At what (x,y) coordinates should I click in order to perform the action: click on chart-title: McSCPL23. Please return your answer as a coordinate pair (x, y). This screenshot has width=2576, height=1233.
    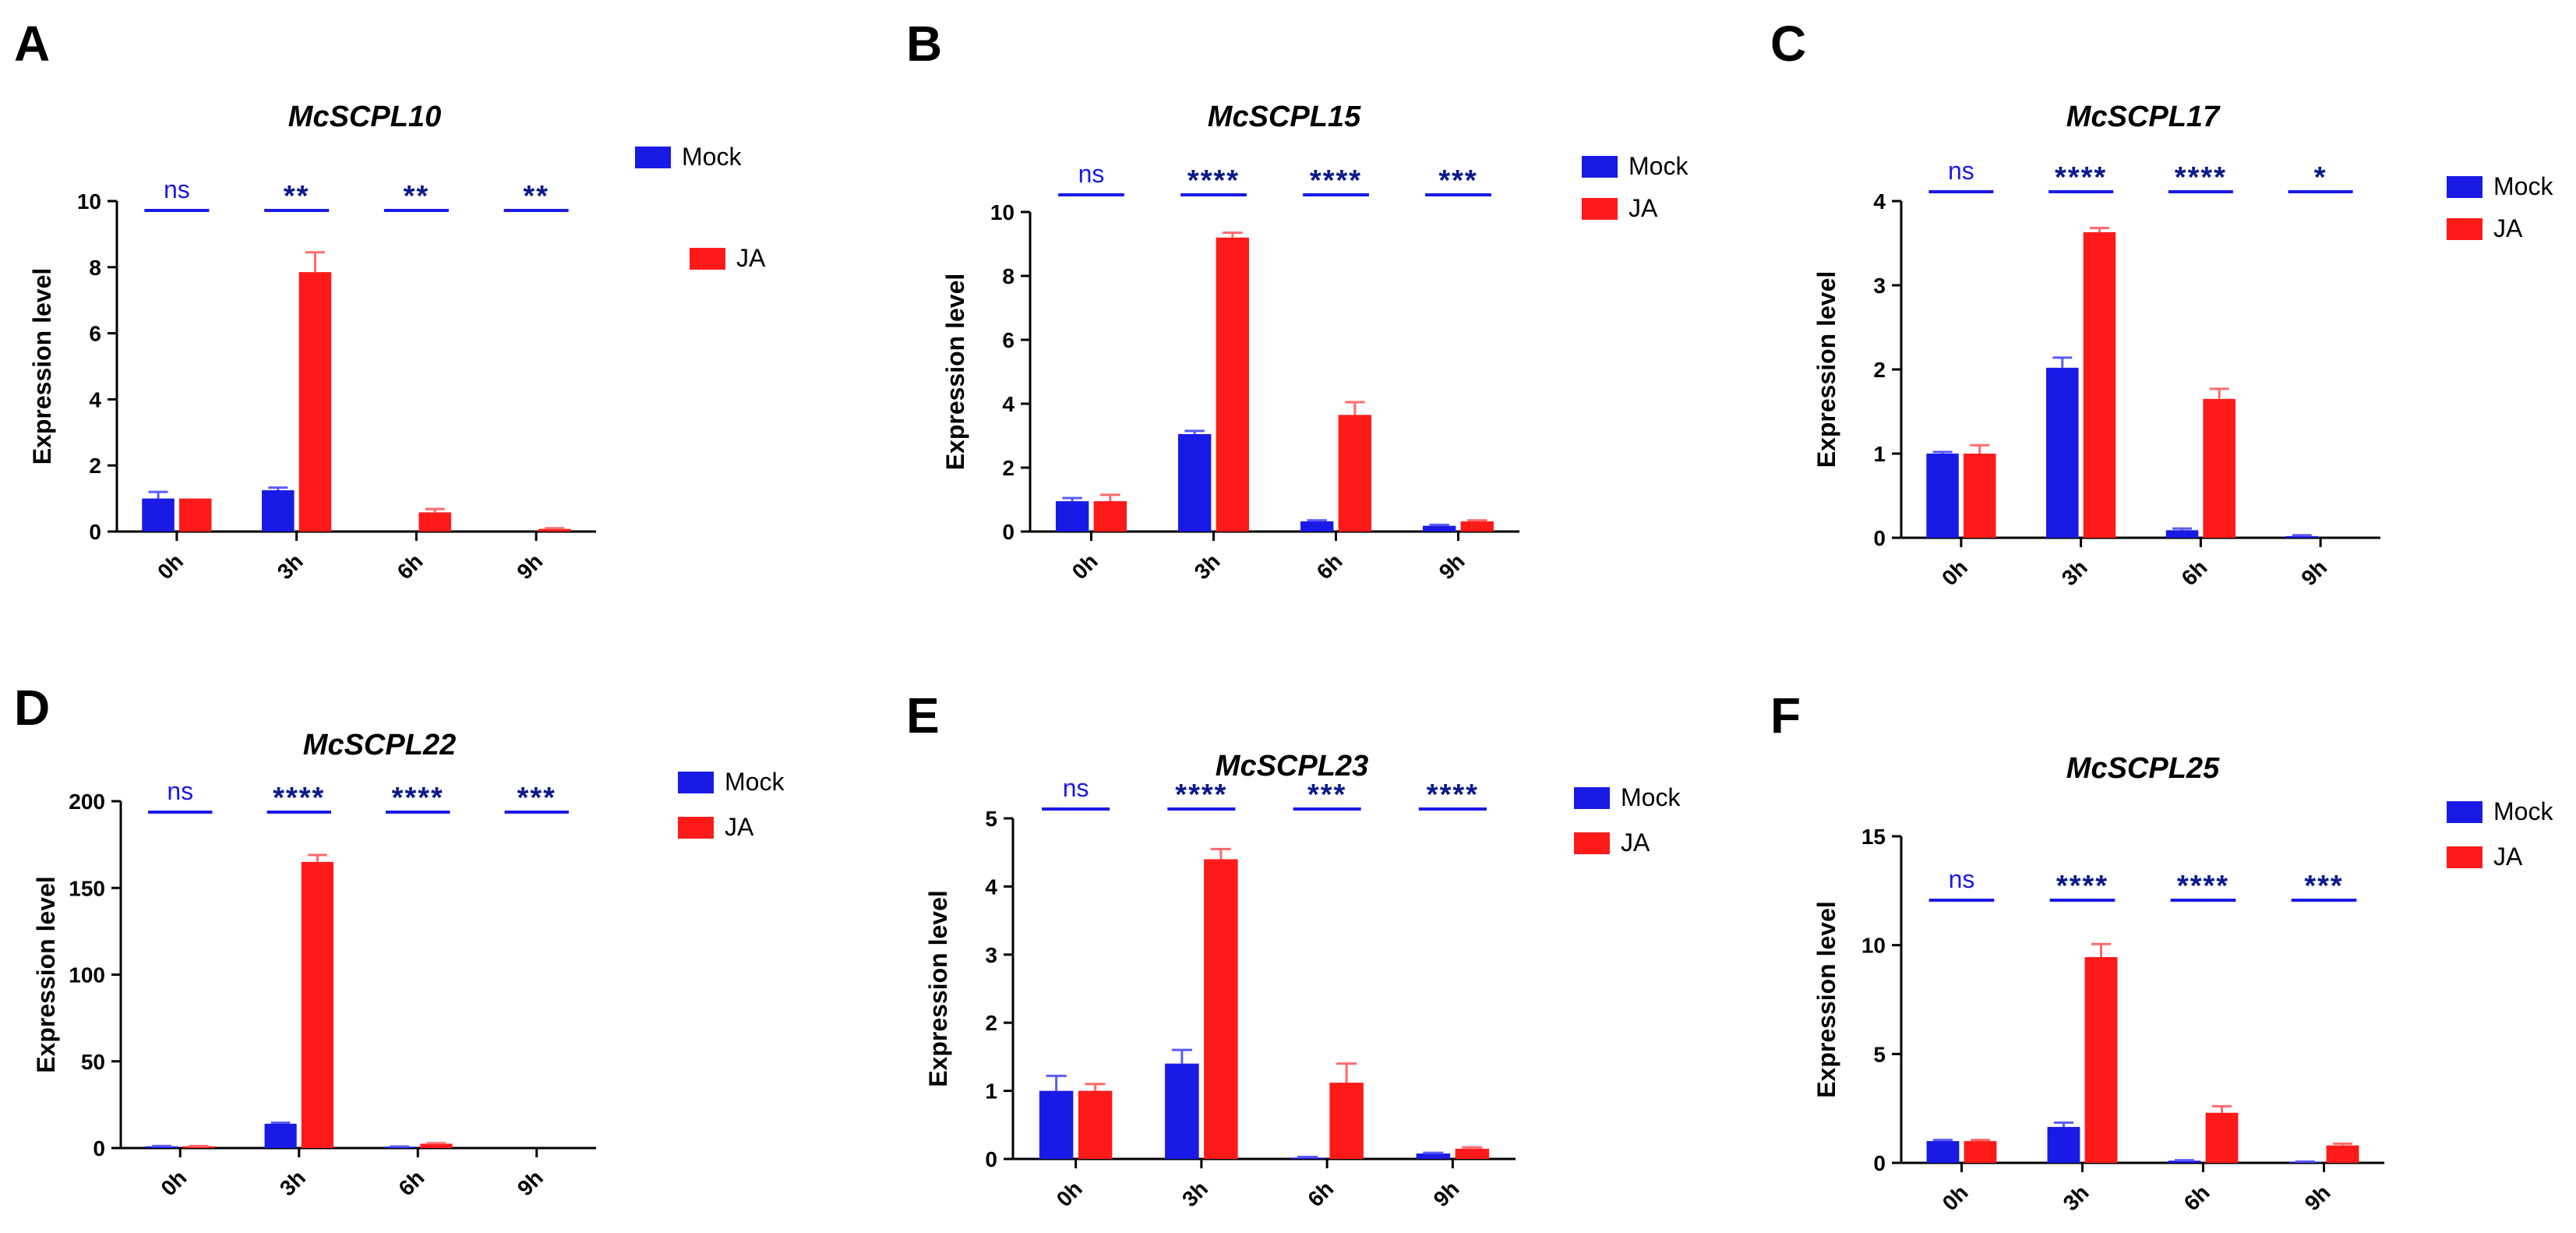
    Looking at the image, I should click on (1292, 766).